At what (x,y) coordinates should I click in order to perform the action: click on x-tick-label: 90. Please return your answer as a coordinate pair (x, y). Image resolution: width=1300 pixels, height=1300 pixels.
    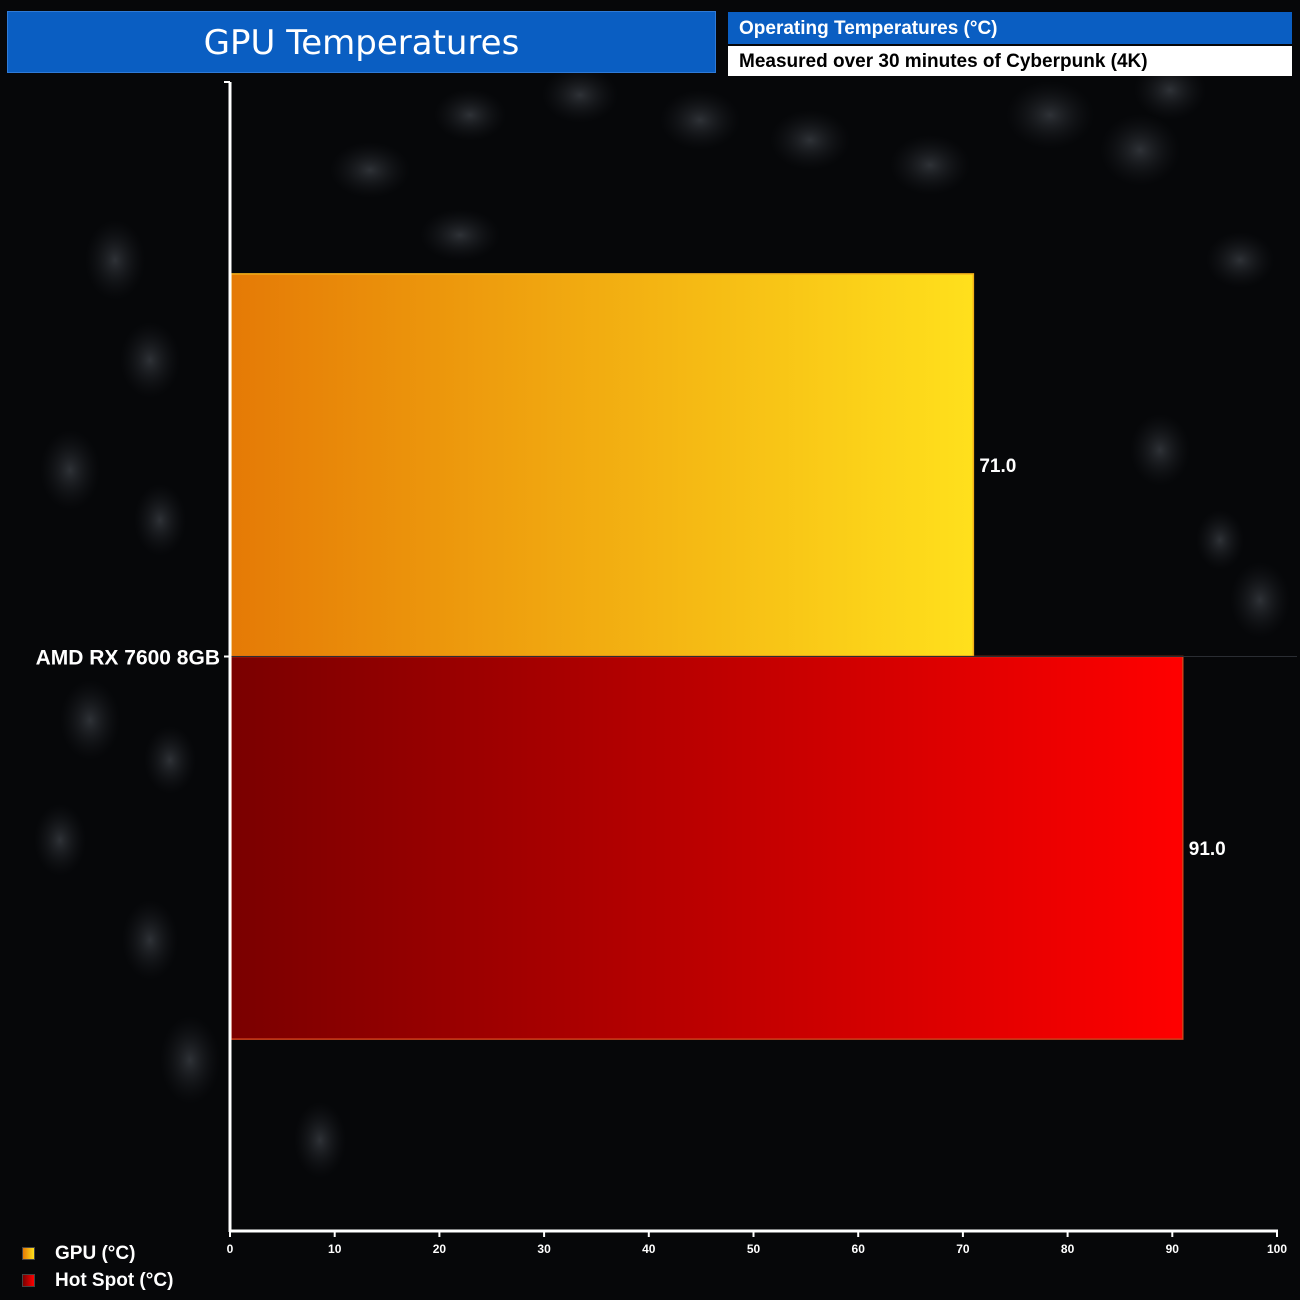
    Looking at the image, I should click on (1173, 1249).